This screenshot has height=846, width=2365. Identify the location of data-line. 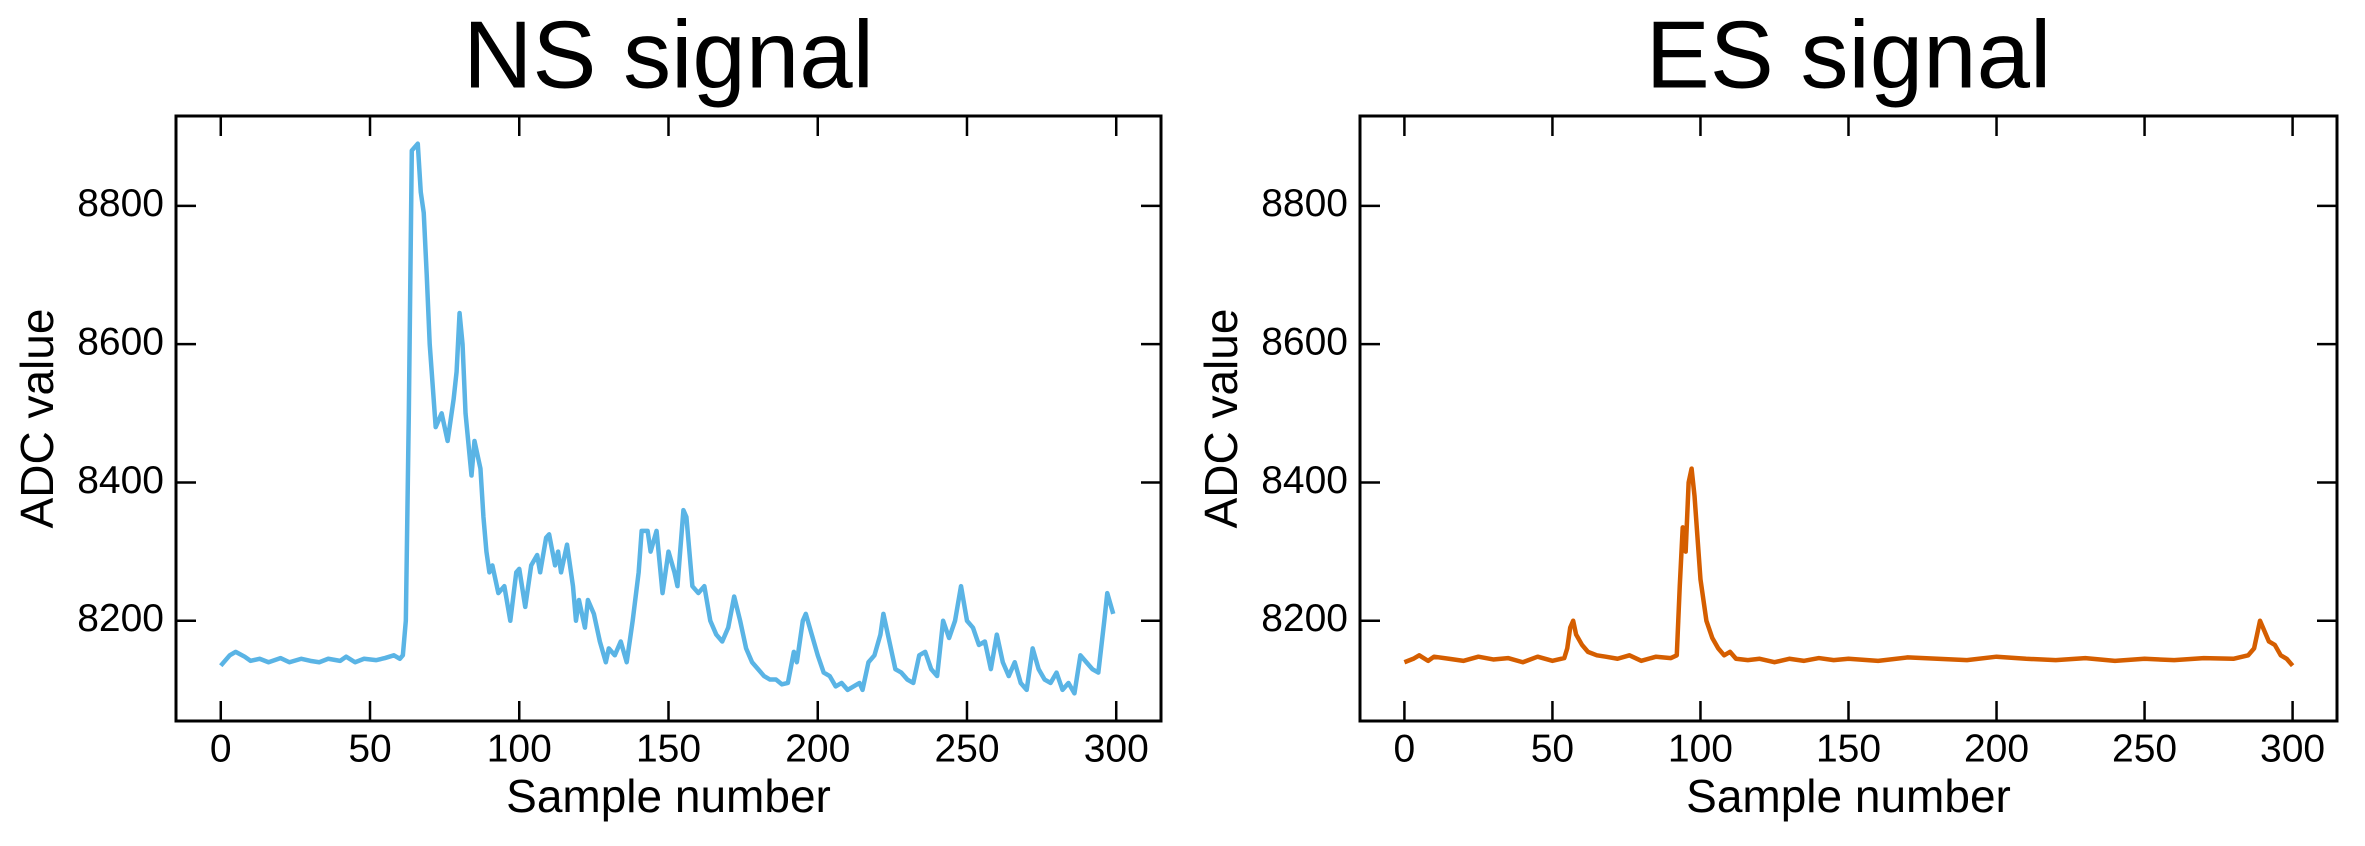
(1849, 567).